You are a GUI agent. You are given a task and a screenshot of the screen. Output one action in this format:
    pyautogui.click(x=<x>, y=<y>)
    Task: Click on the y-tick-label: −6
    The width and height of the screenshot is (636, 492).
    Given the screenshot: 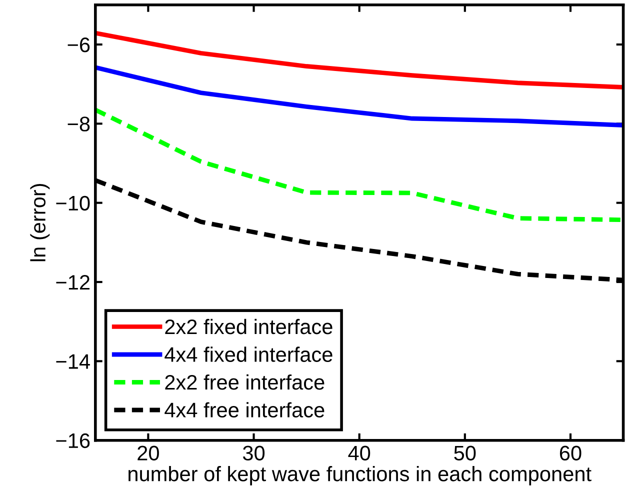 What is the action you would take?
    pyautogui.click(x=79, y=45)
    